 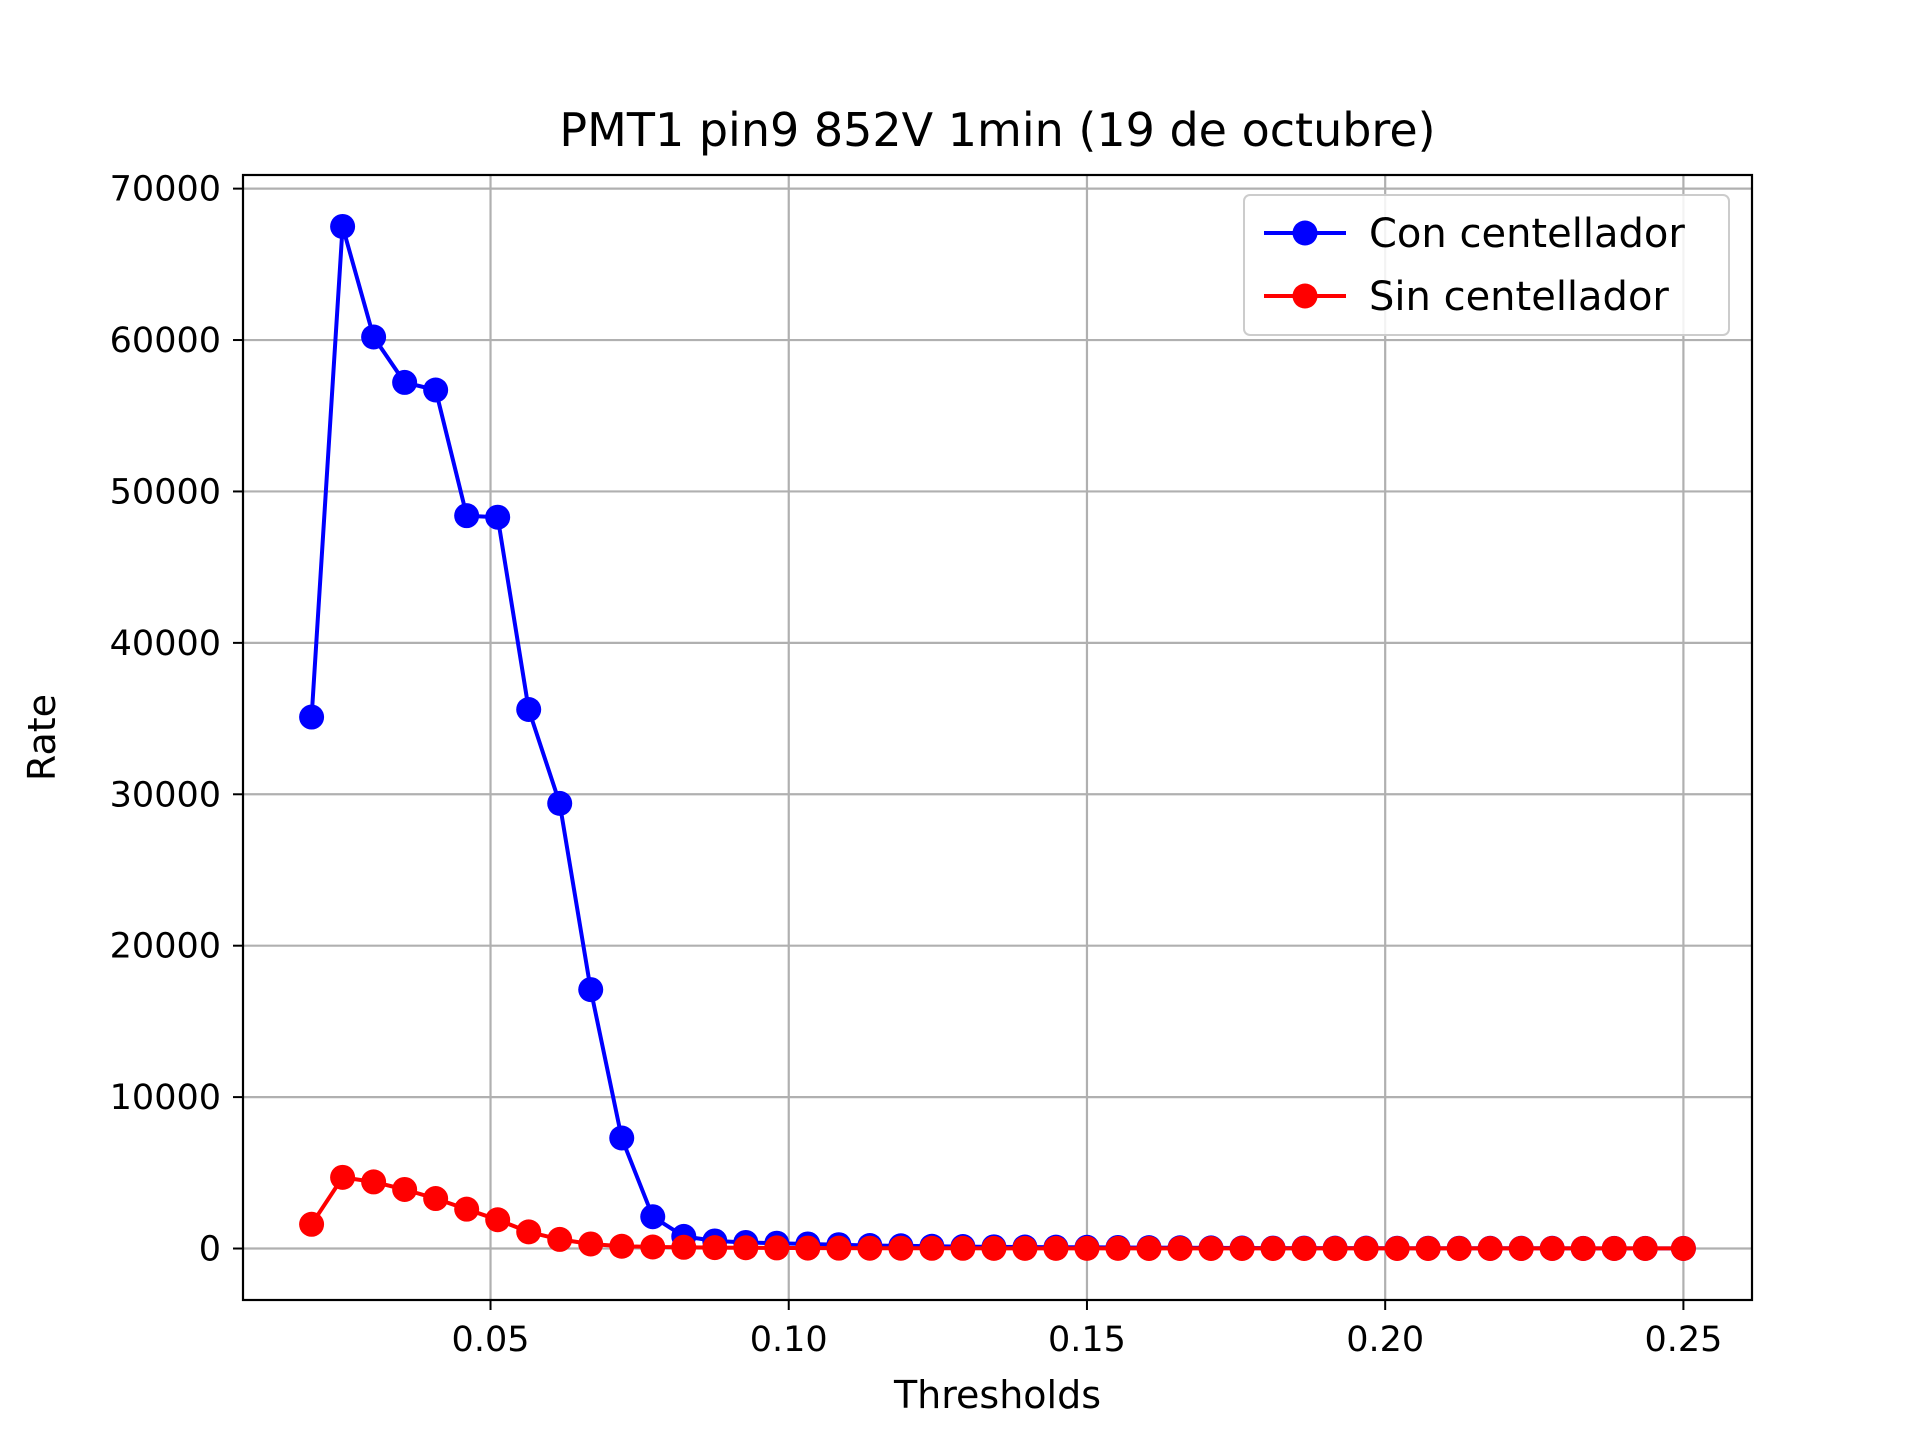 What do you see at coordinates (1087, 1340) in the screenshot?
I see `x-tick-label: 0.15` at bounding box center [1087, 1340].